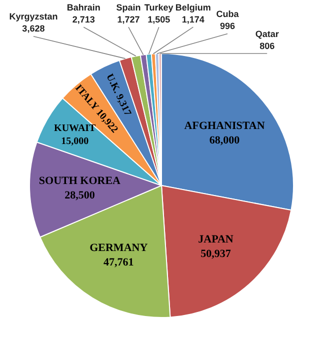 This screenshot has width=333, height=349. What do you see at coordinates (228, 26) in the screenshot?
I see `data-label: 996` at bounding box center [228, 26].